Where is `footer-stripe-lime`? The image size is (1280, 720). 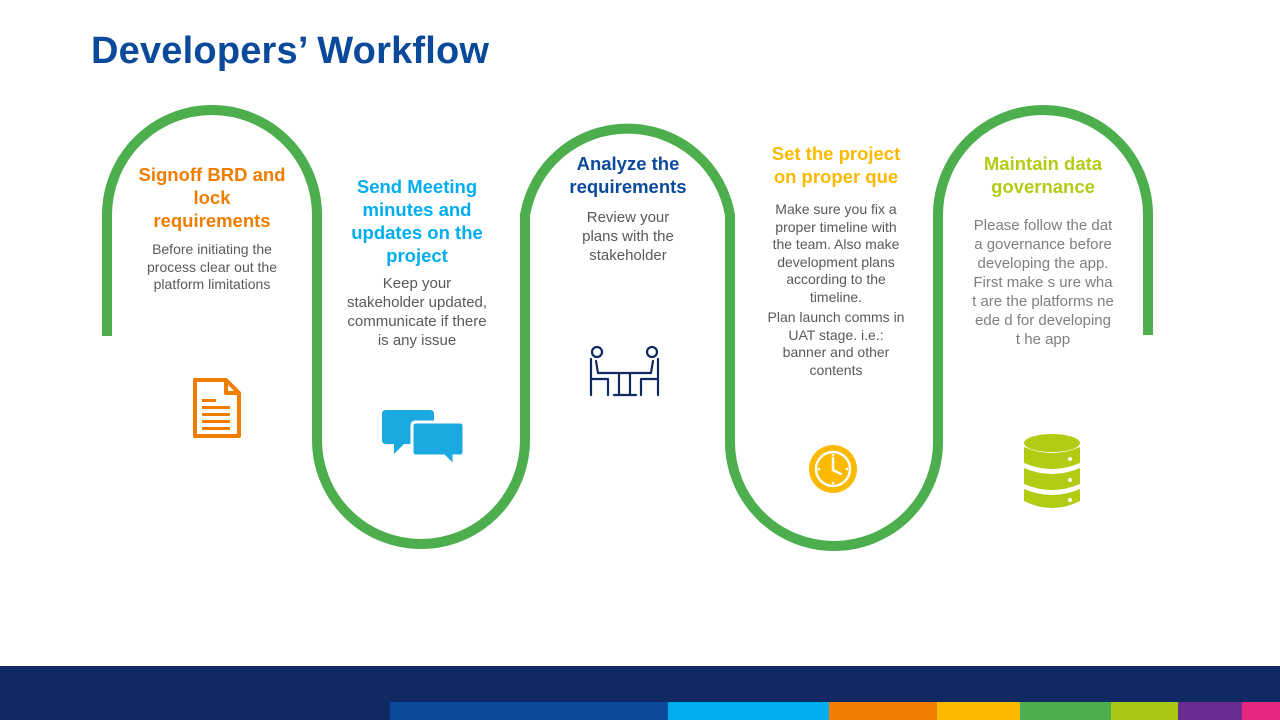
footer-stripe-lime is located at coordinates (1144, 711).